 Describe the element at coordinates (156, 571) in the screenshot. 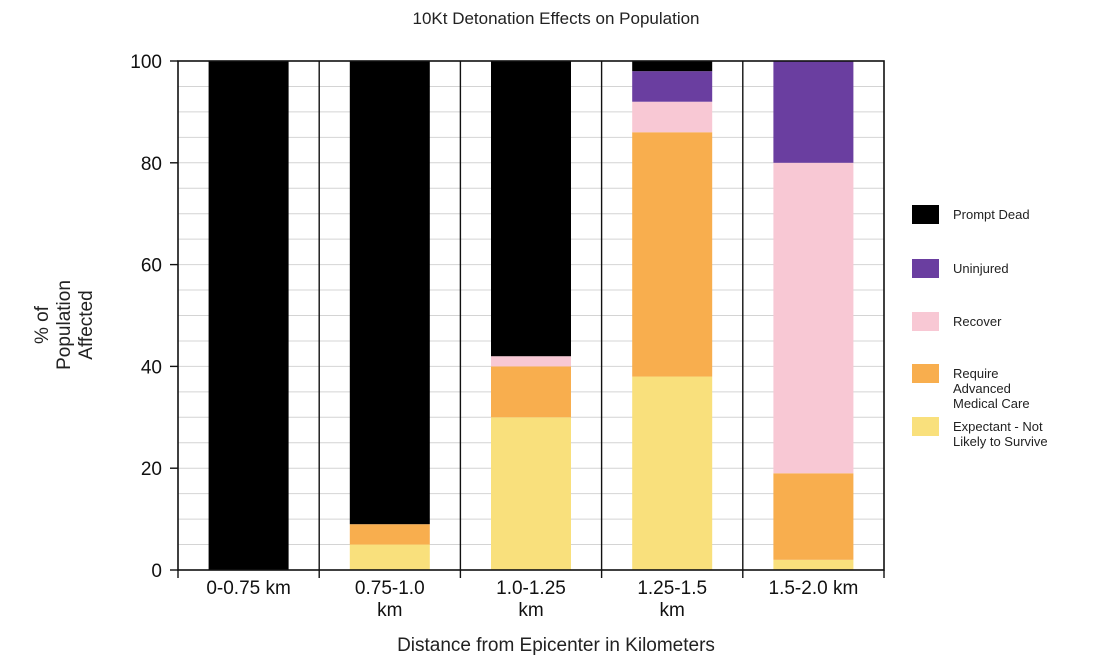

I see `y-tick-label: 0` at that location.